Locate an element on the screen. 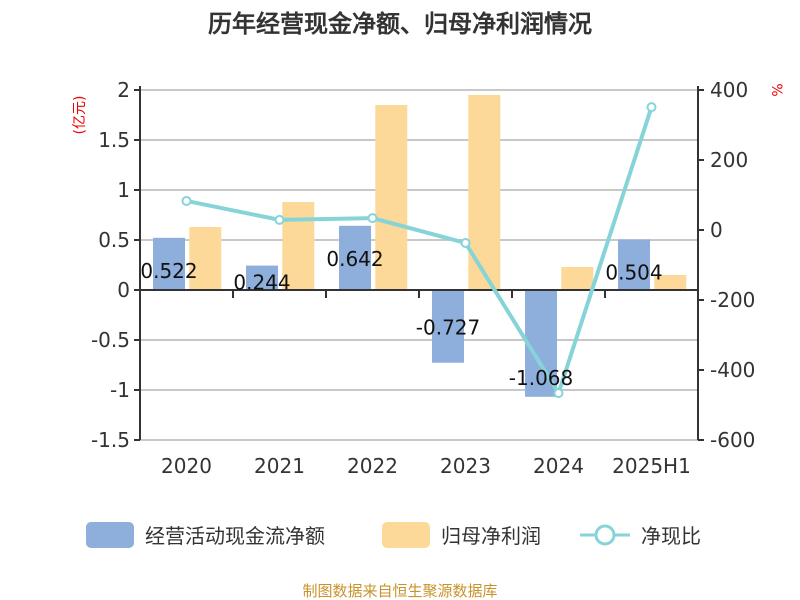 This screenshot has height=600, width=800. legend-label-profit: 归母净利润 is located at coordinates (491, 536).